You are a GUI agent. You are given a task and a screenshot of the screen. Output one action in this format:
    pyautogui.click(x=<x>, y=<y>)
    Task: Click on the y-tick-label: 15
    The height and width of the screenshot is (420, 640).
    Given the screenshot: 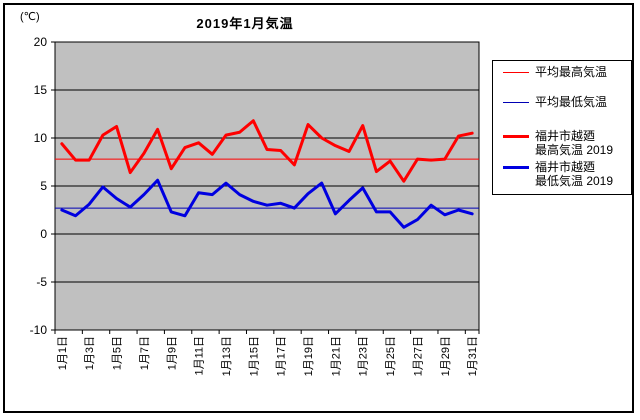 What is the action you would take?
    pyautogui.click(x=41, y=90)
    